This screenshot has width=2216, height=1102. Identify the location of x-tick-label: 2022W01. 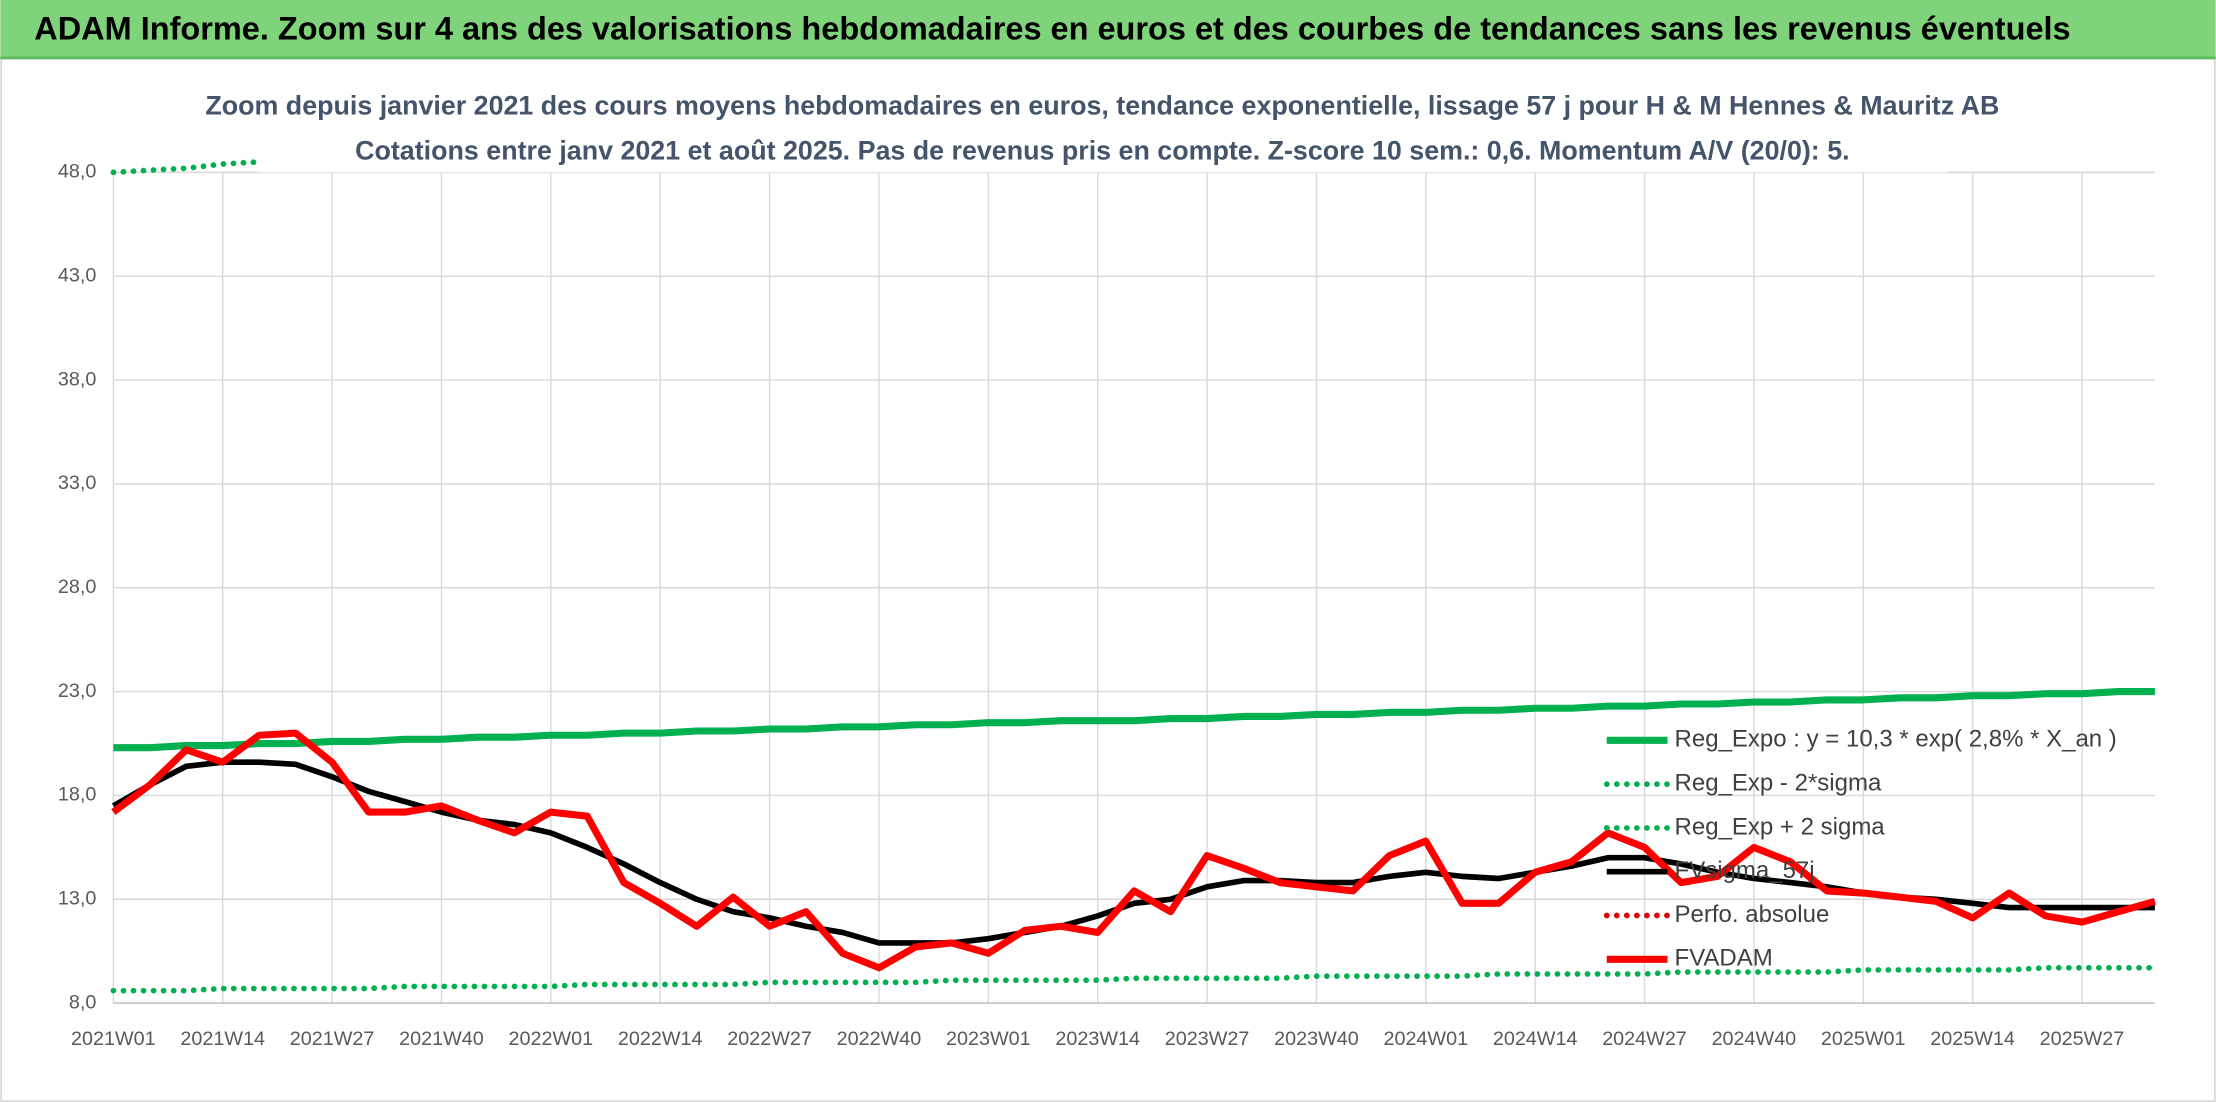
(551, 1039).